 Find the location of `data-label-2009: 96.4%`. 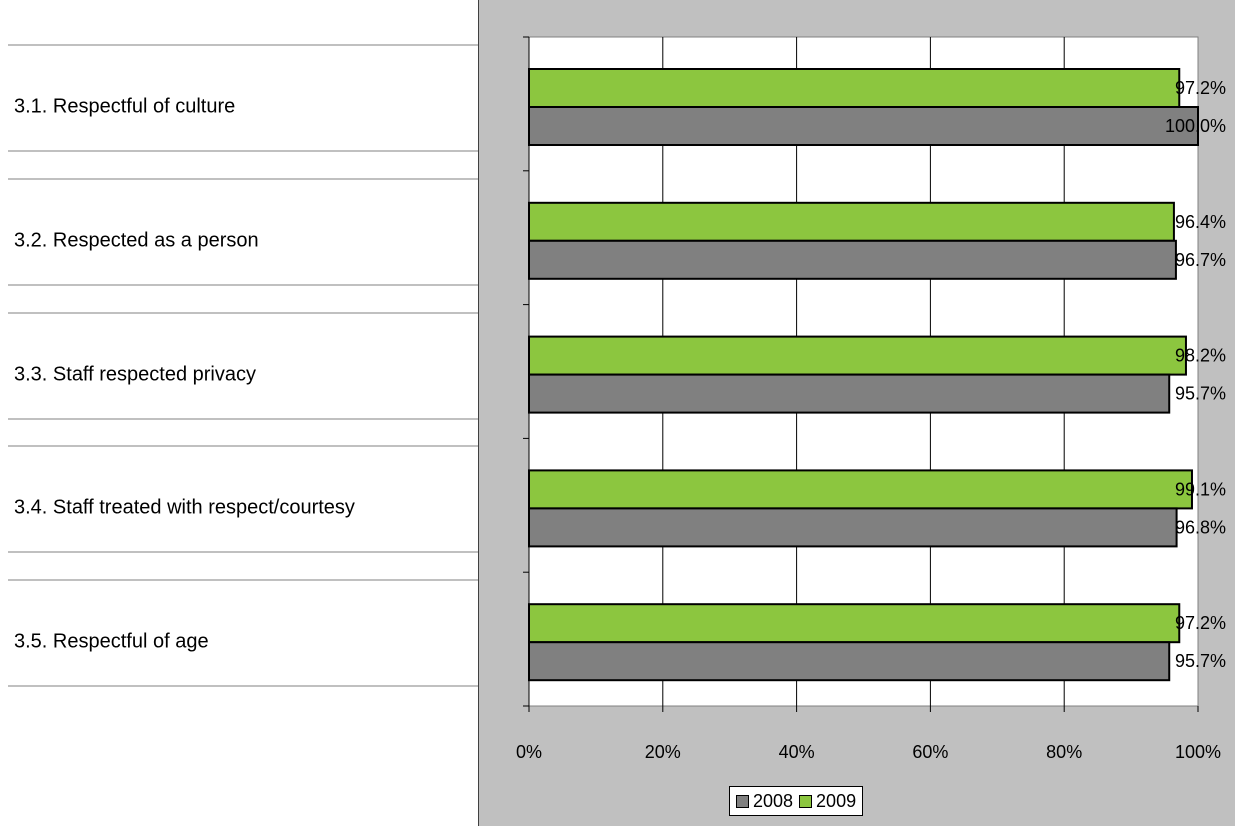

data-label-2009: 96.4% is located at coordinates (1200, 222).